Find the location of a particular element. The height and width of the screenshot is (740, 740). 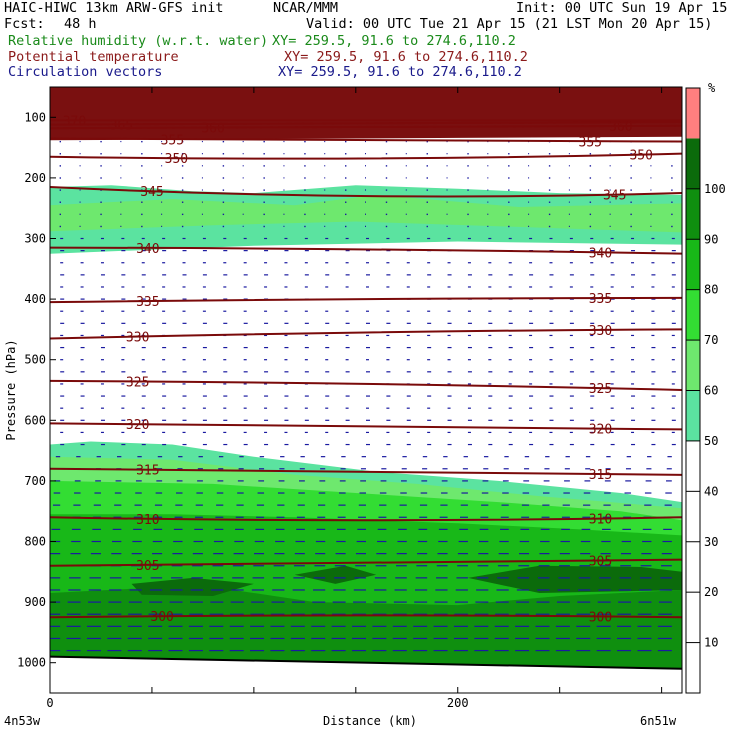

theta-contour-label: 350 is located at coordinates (176, 159).